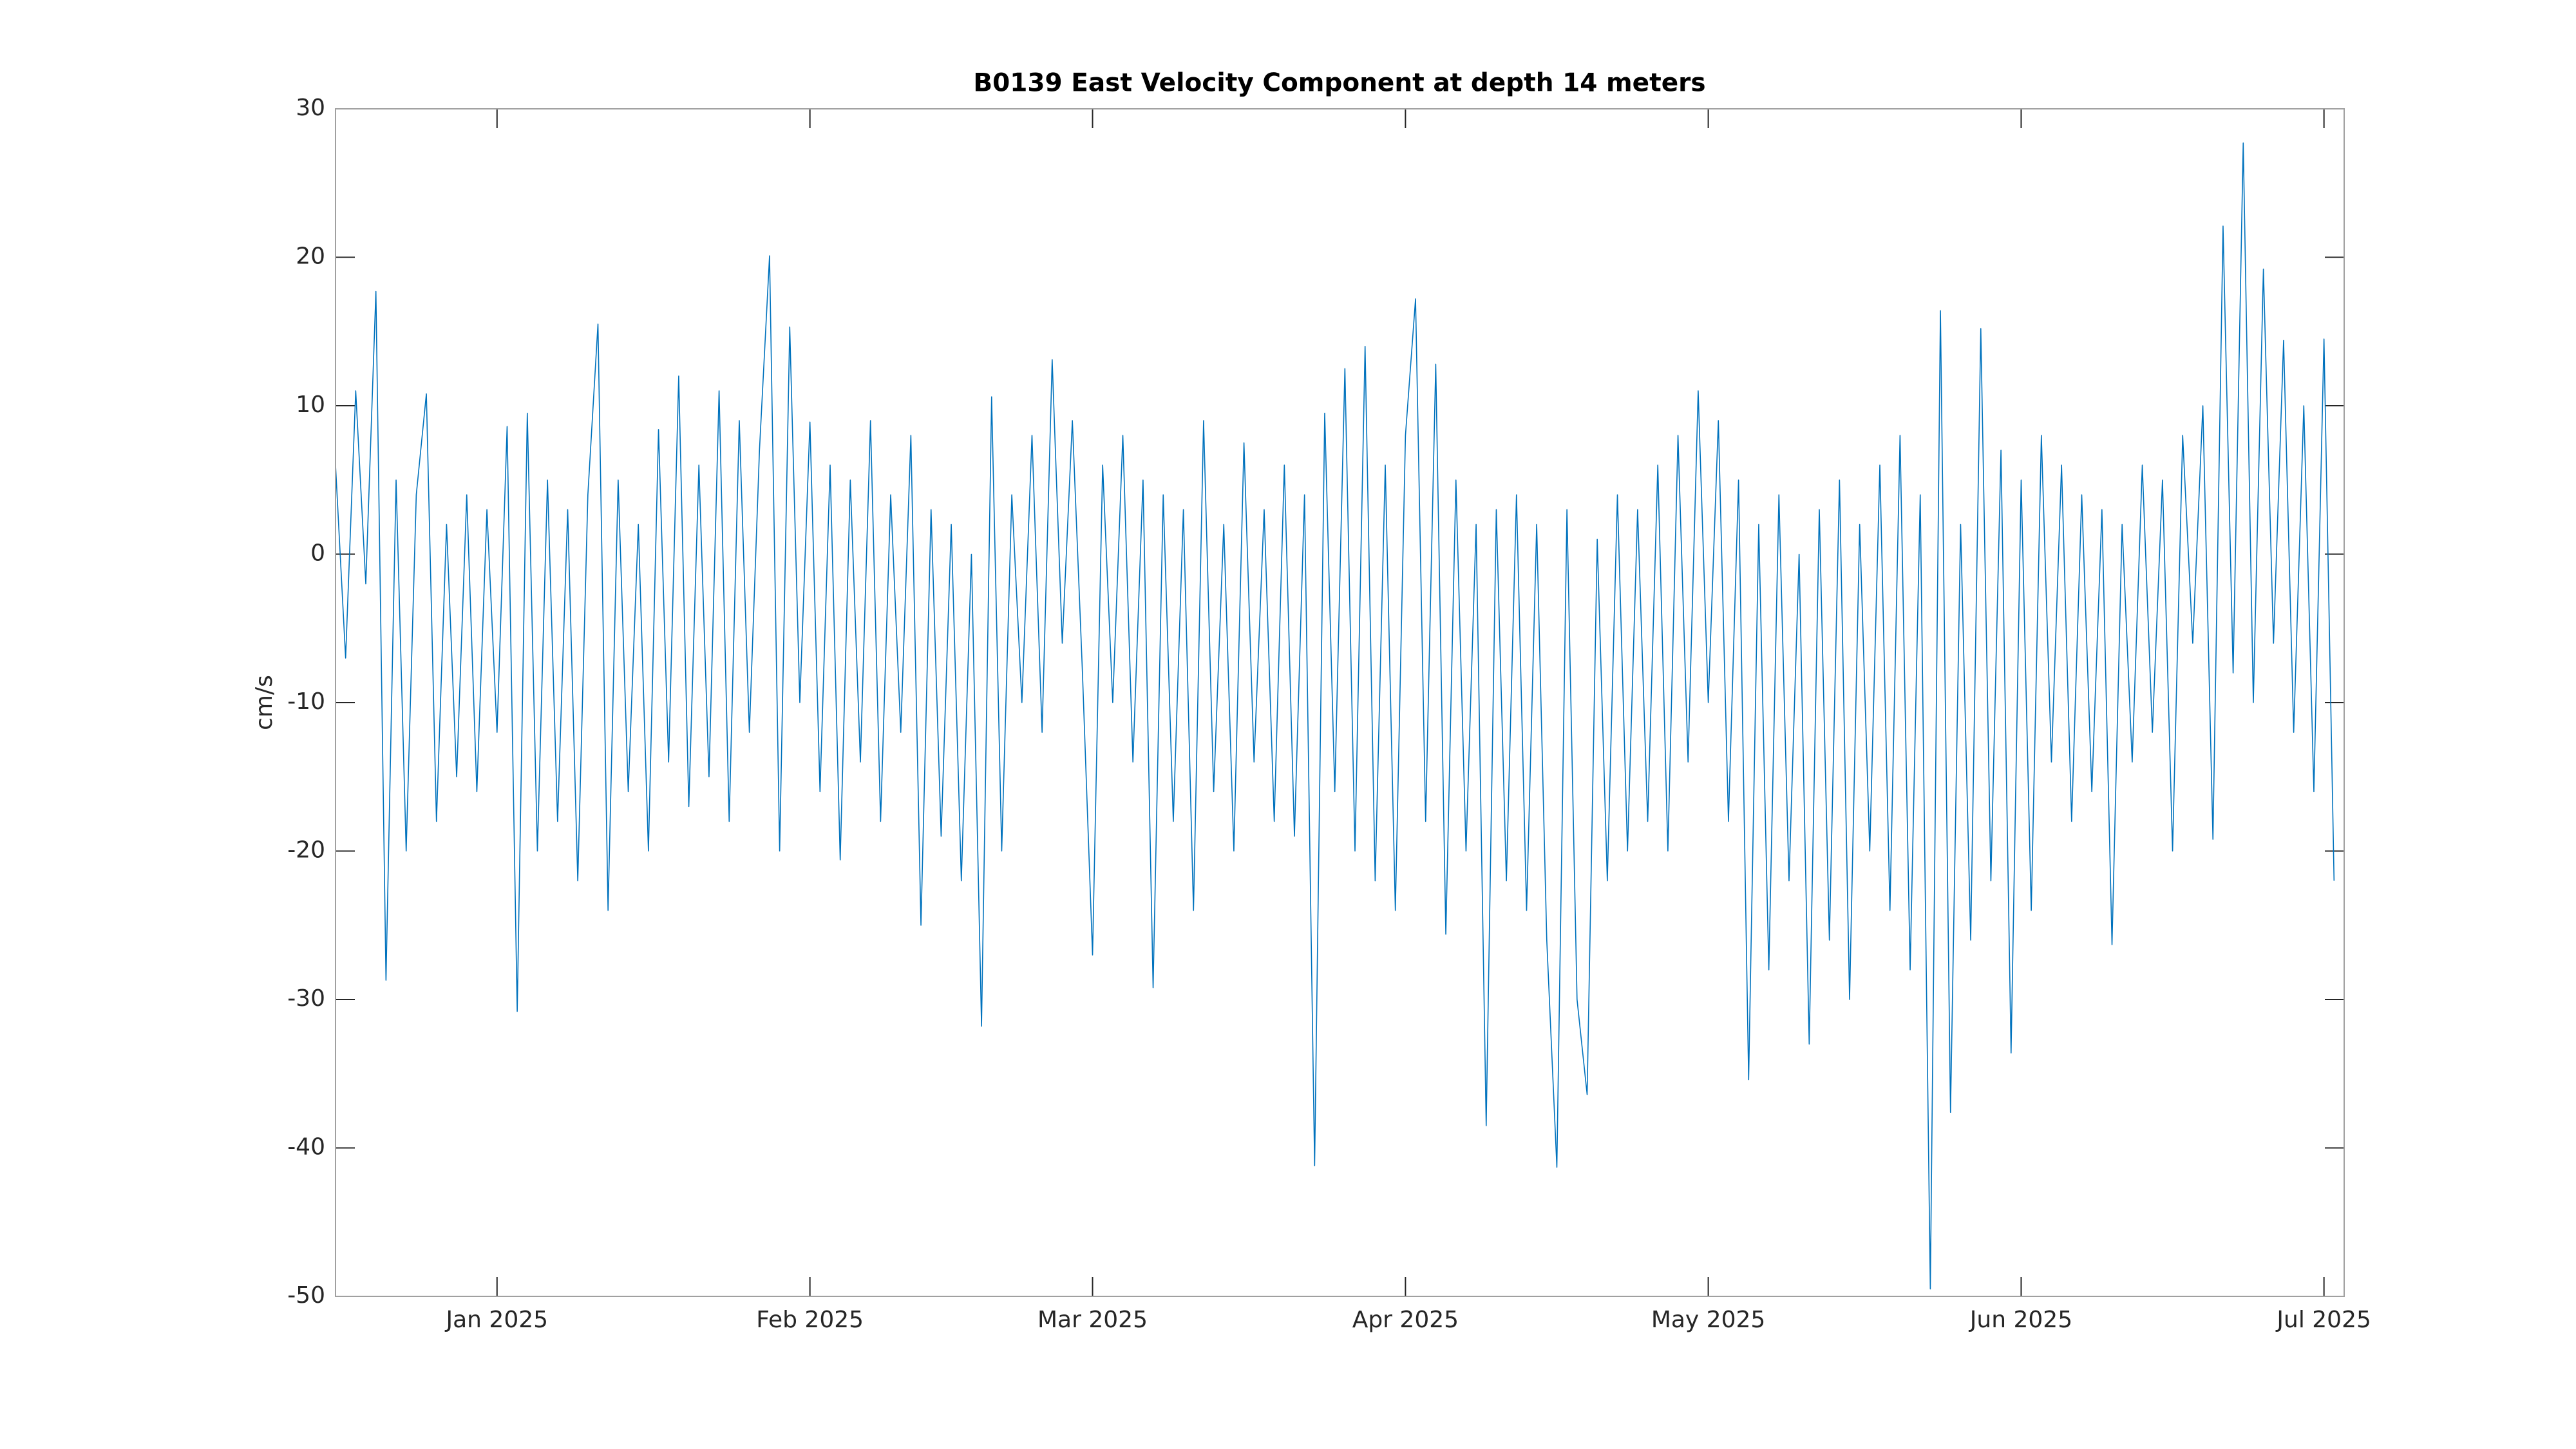 Image resolution: width=2576 pixels, height=1449 pixels. I want to click on y-tick-label: -50, so click(306, 1295).